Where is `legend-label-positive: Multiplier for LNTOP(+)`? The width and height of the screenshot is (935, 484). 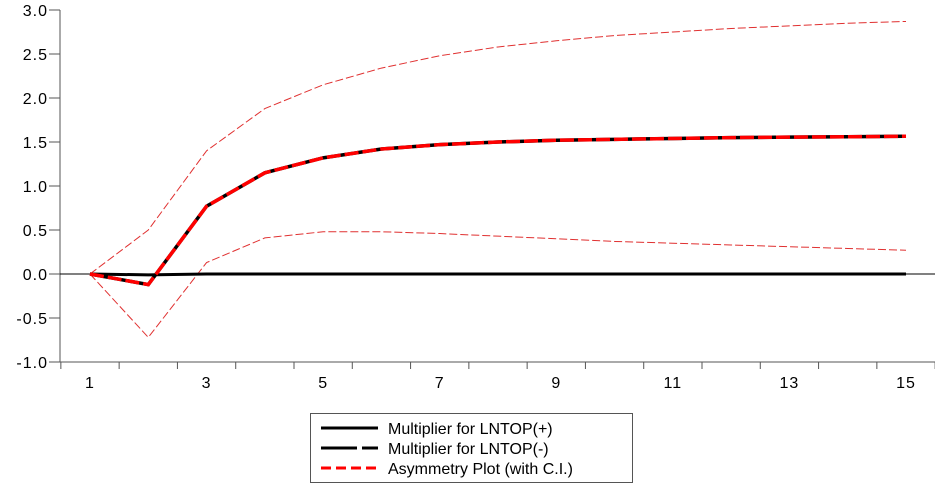 legend-label-positive: Multiplier for LNTOP(+) is located at coordinates (470, 429).